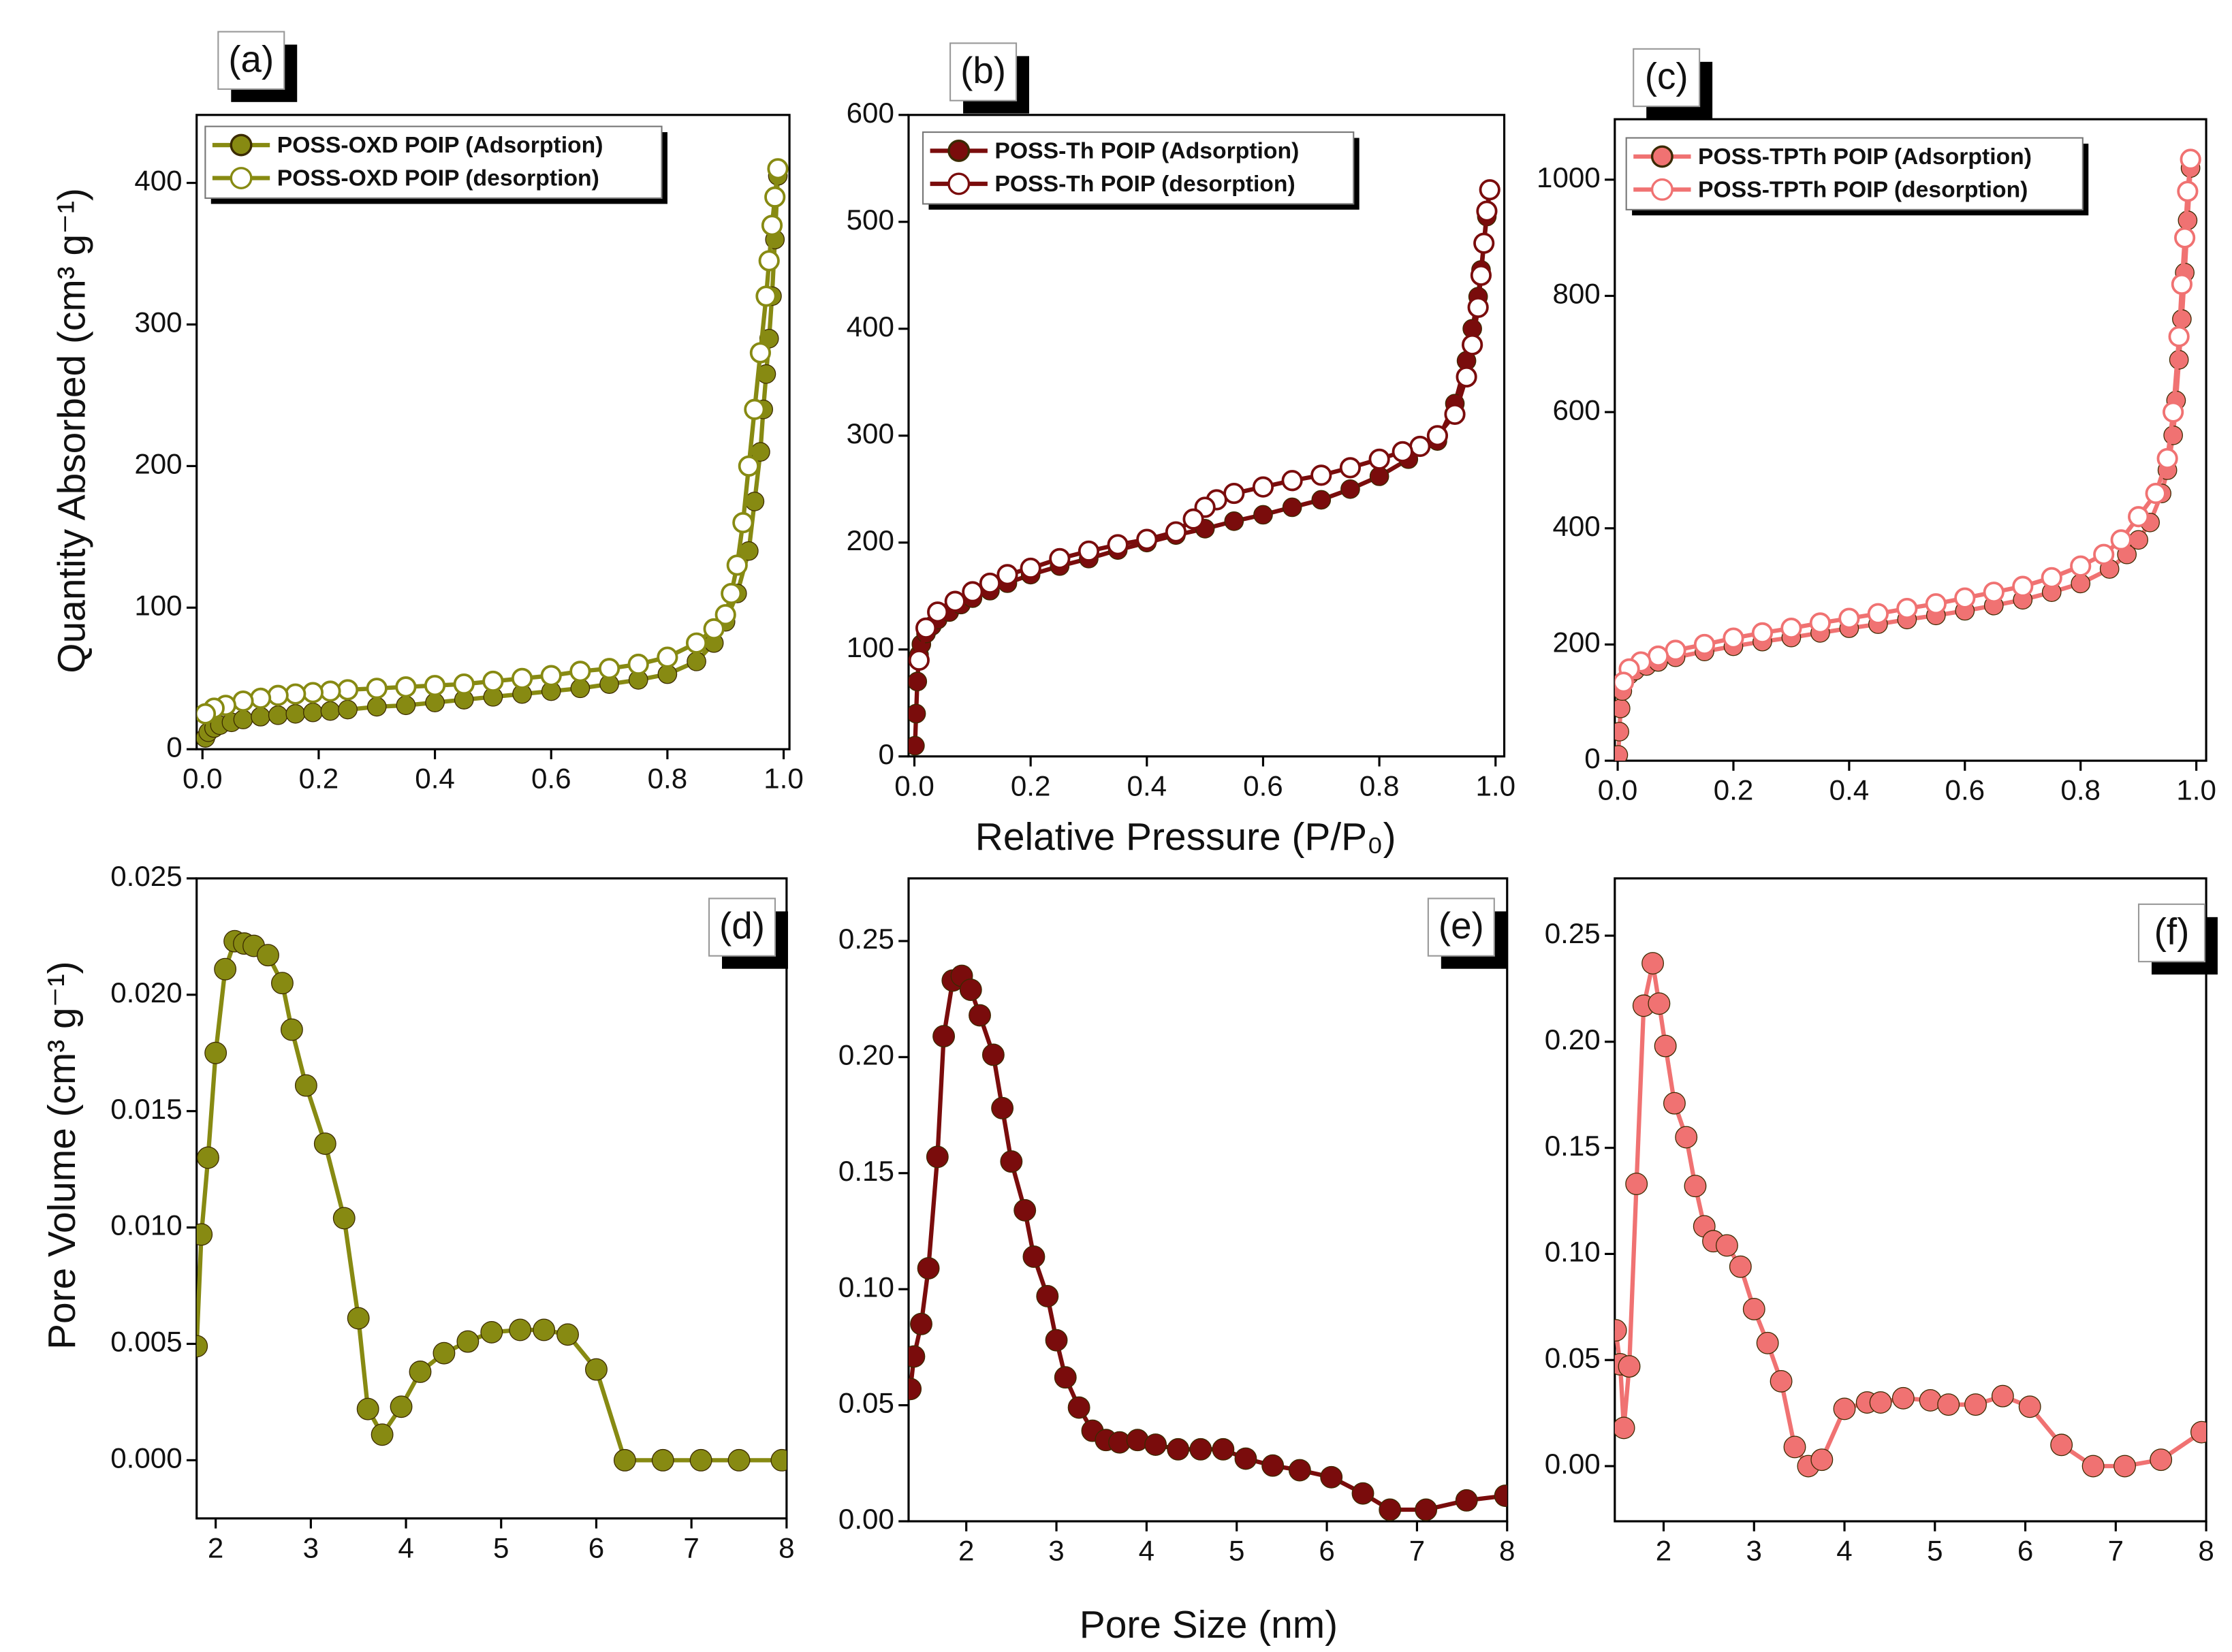  Describe the element at coordinates (691, 1547) in the screenshot. I see `x-tick-label: 7` at that location.